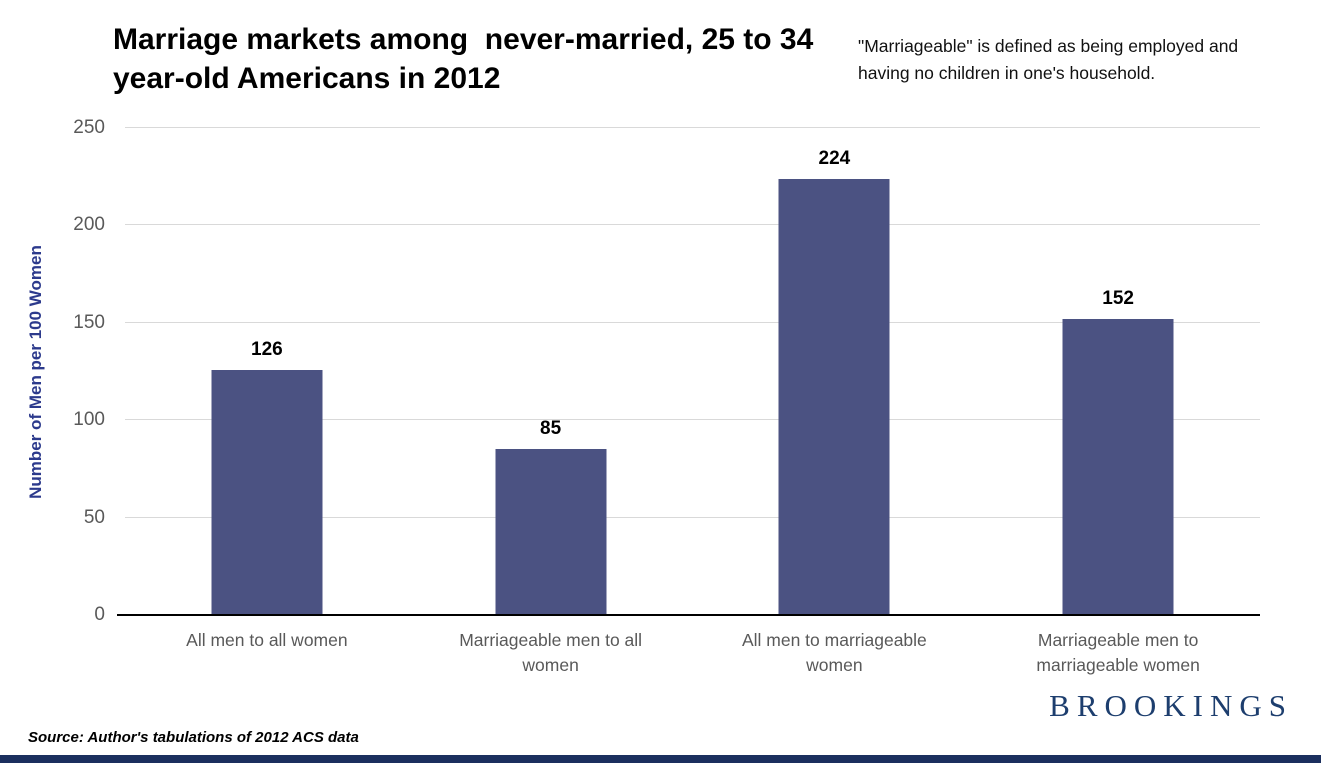 The width and height of the screenshot is (1321, 763). I want to click on category-label: All men to marriageable women, so click(834, 653).